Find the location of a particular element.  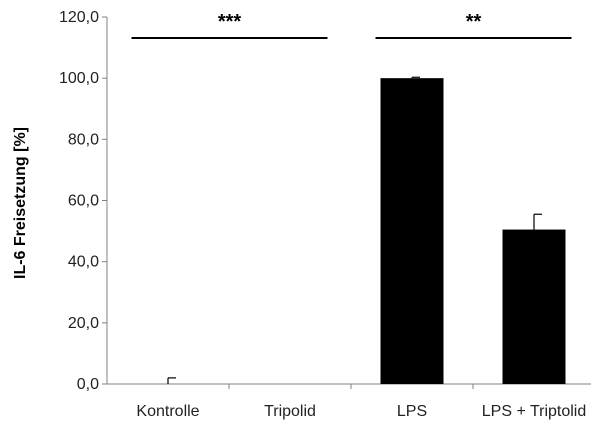

x-tick-label: LPS is located at coordinates (412, 411).